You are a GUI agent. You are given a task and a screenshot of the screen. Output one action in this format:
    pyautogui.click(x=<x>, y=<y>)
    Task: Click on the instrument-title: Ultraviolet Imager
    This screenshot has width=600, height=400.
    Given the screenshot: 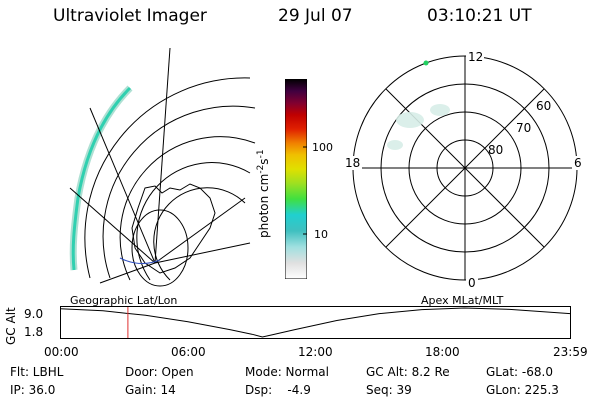 What is the action you would take?
    pyautogui.click(x=130, y=16)
    